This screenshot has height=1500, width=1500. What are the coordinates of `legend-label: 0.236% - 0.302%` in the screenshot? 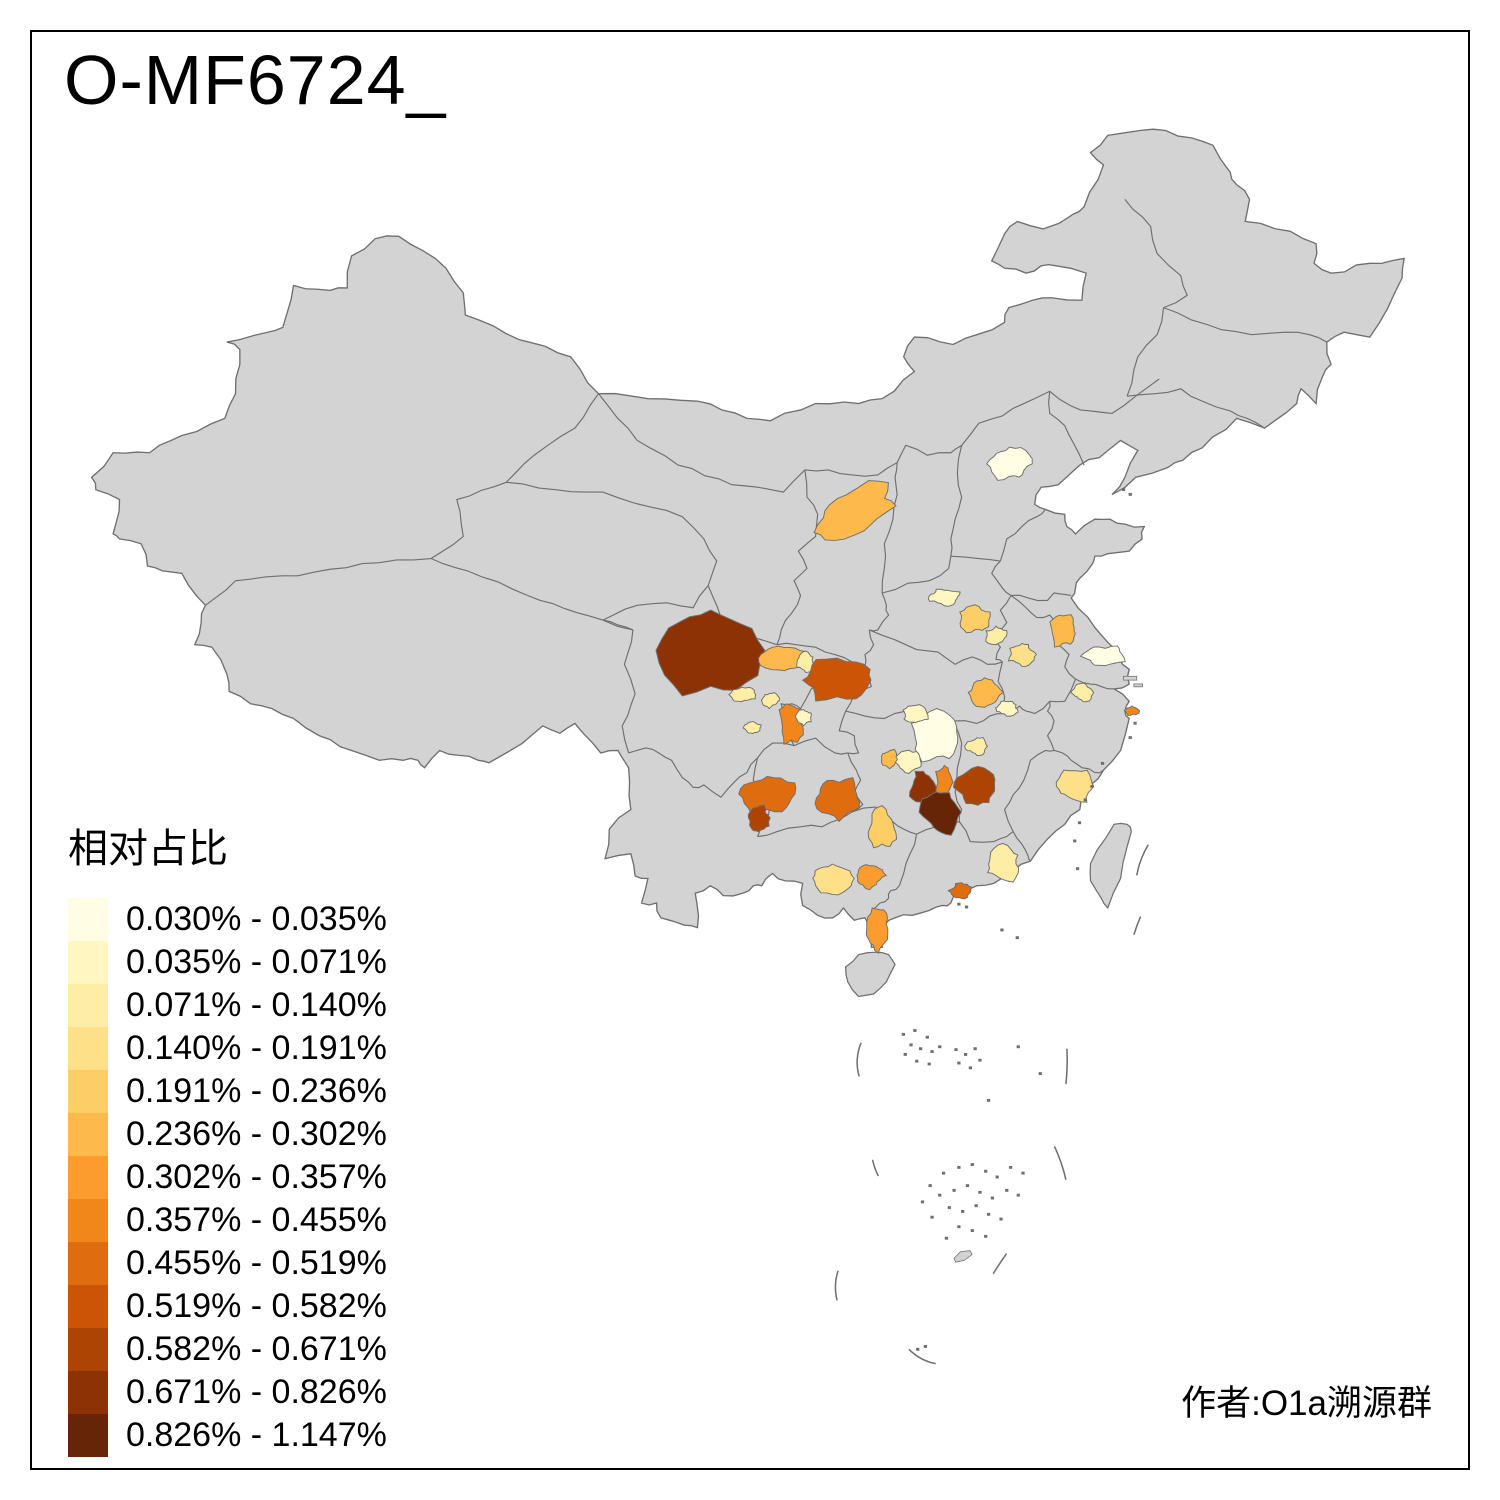 It's located at (256, 1134).